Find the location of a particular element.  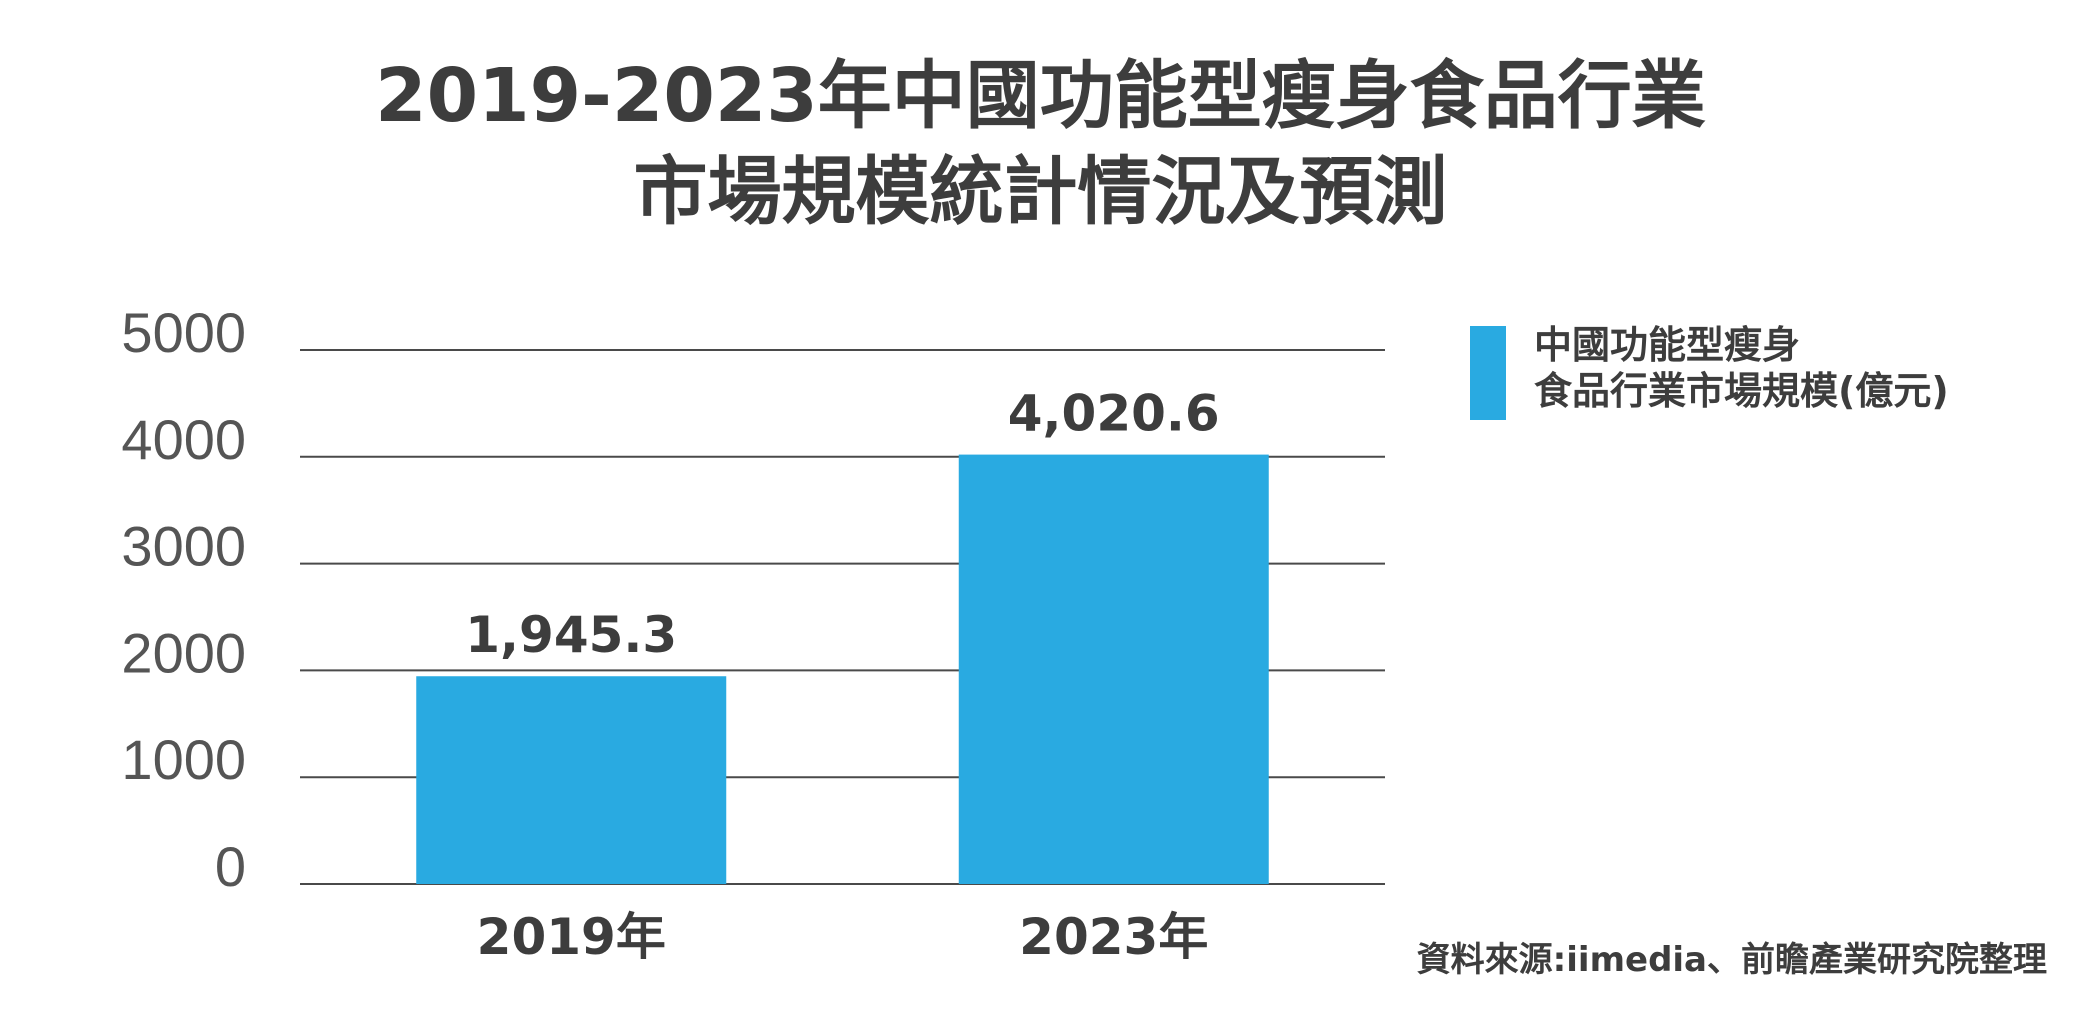

chart-title-line-2: 市場規模統計情況及預測 is located at coordinates (1040, 192).